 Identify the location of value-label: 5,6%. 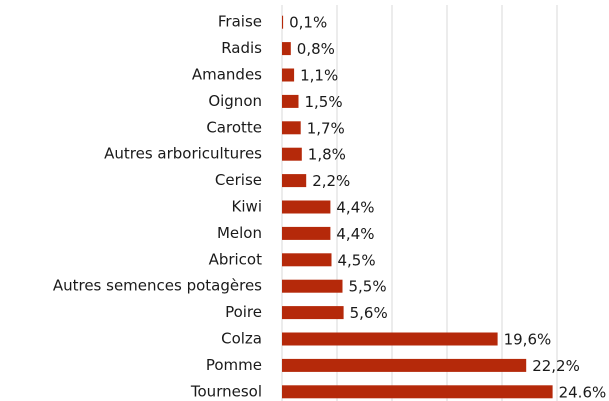
(369, 313).